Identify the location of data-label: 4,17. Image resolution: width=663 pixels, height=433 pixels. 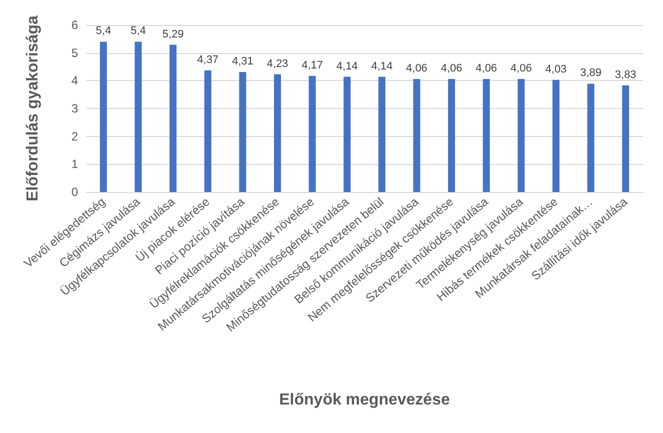
(312, 65).